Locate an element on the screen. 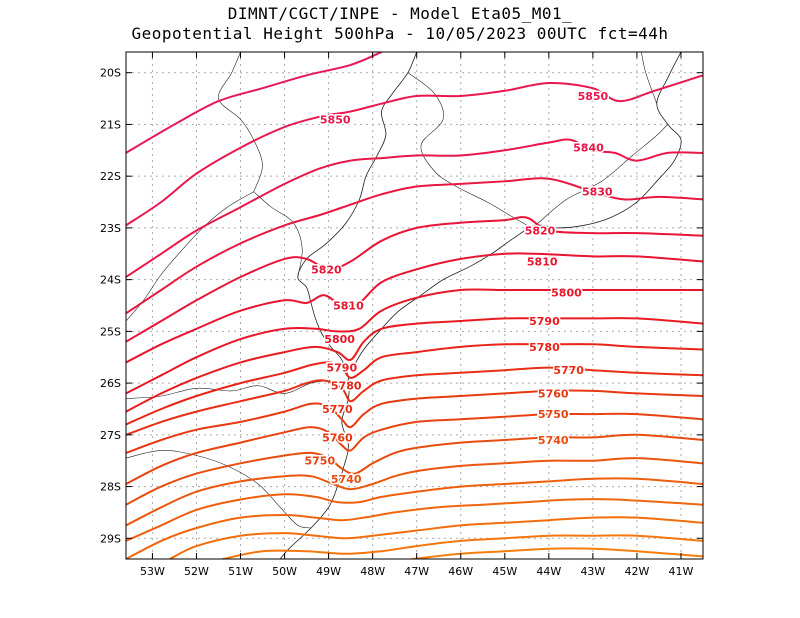 The height and width of the screenshot is (618, 800). lat-tick-label: 27S is located at coordinates (110, 435).